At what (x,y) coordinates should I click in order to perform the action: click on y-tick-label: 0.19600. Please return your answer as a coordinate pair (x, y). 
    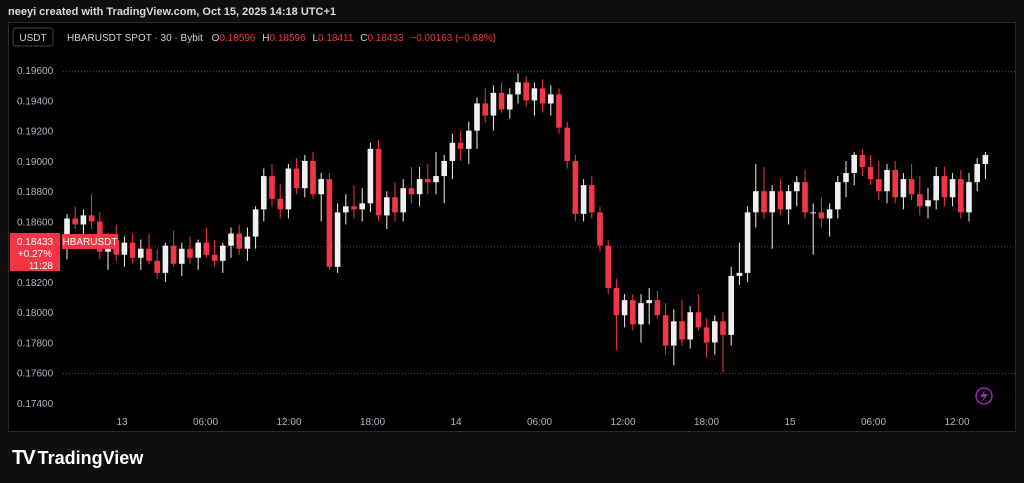
    Looking at the image, I should click on (35, 71).